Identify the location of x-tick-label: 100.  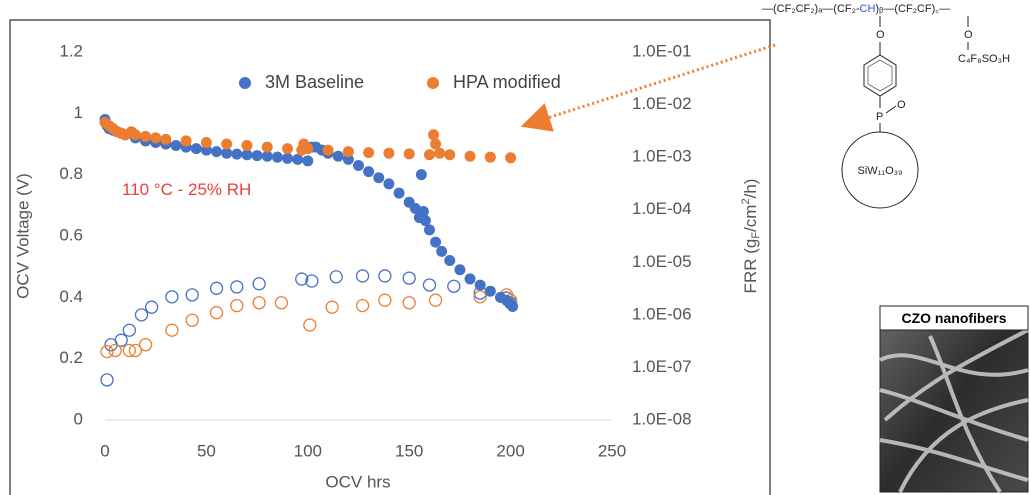
(308, 450).